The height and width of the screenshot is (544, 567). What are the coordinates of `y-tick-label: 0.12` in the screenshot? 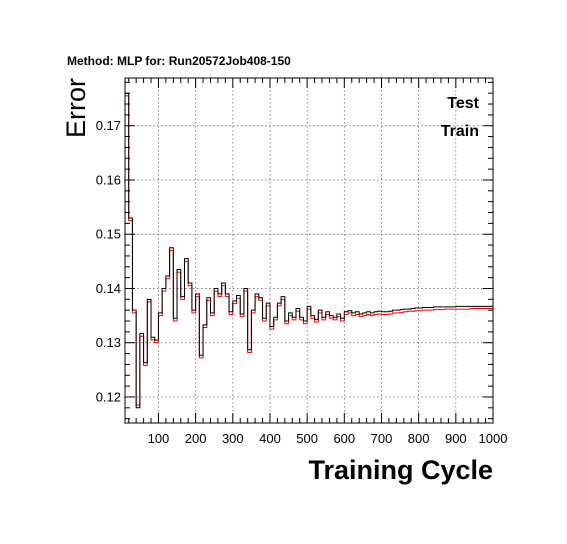 It's located at (108, 396).